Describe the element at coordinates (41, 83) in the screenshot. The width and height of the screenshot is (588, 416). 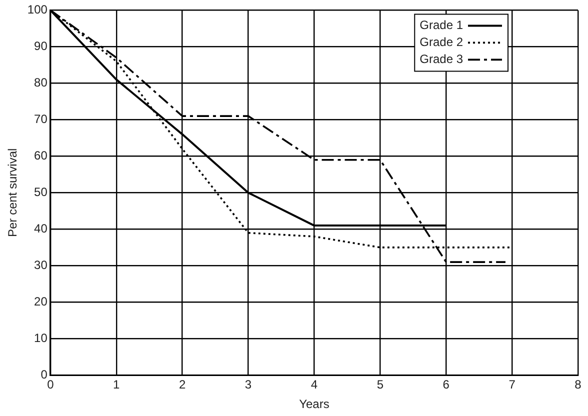
I see `y-tick-label: 80` at that location.